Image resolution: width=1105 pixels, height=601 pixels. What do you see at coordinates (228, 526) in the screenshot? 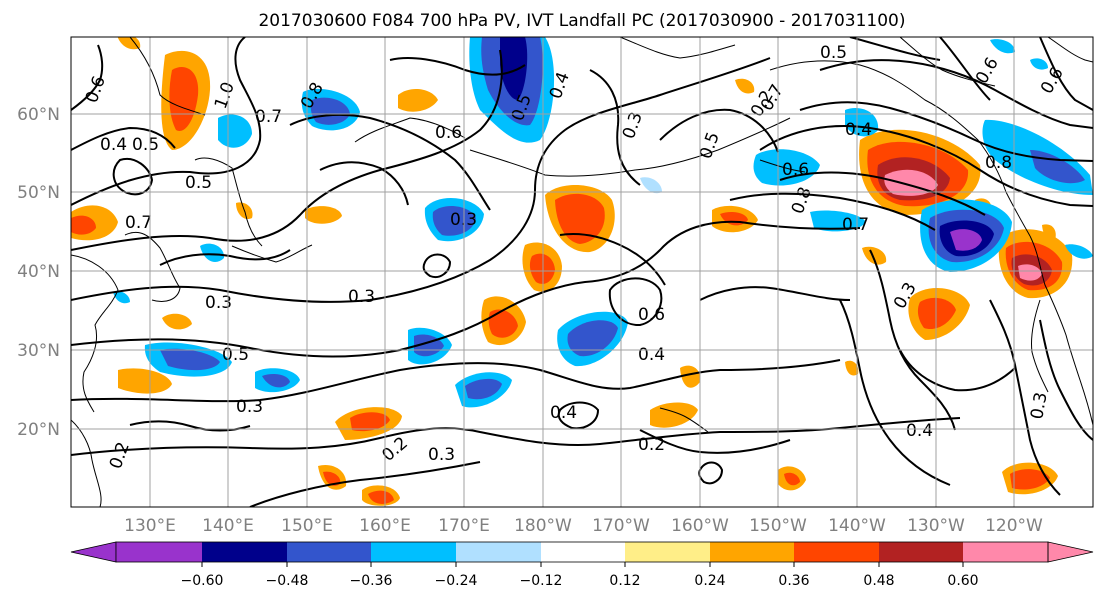
I see `lon-label: 140°E` at bounding box center [228, 526].